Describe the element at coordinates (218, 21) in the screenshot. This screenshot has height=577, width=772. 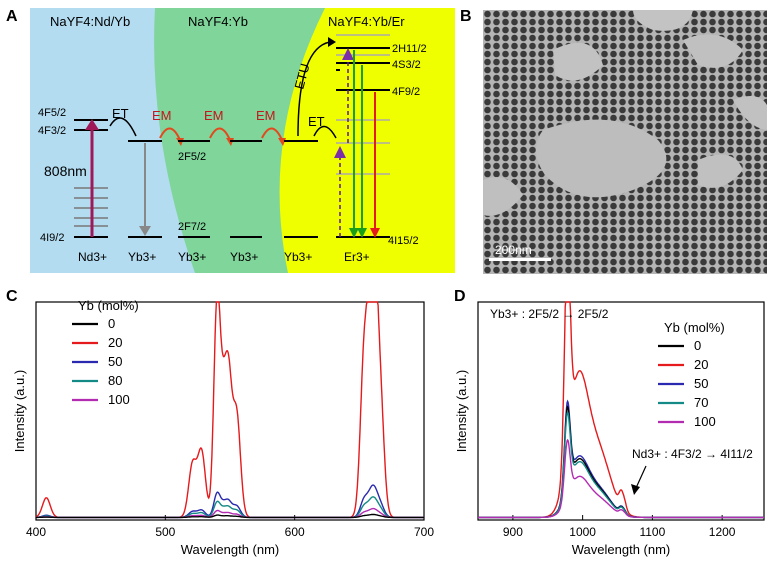
I see `region-title-yb: NaYF4:Yb` at that location.